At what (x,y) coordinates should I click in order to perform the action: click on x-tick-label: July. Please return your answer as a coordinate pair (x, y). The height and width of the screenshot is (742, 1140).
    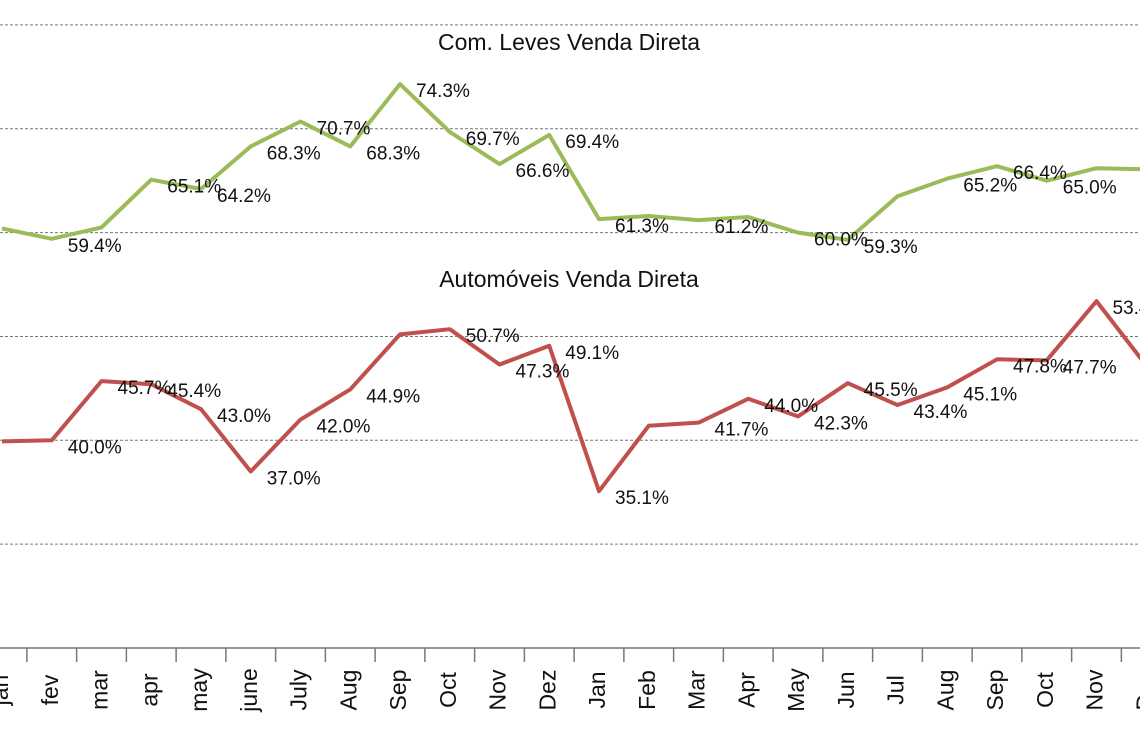
    Looking at the image, I should click on (299, 689).